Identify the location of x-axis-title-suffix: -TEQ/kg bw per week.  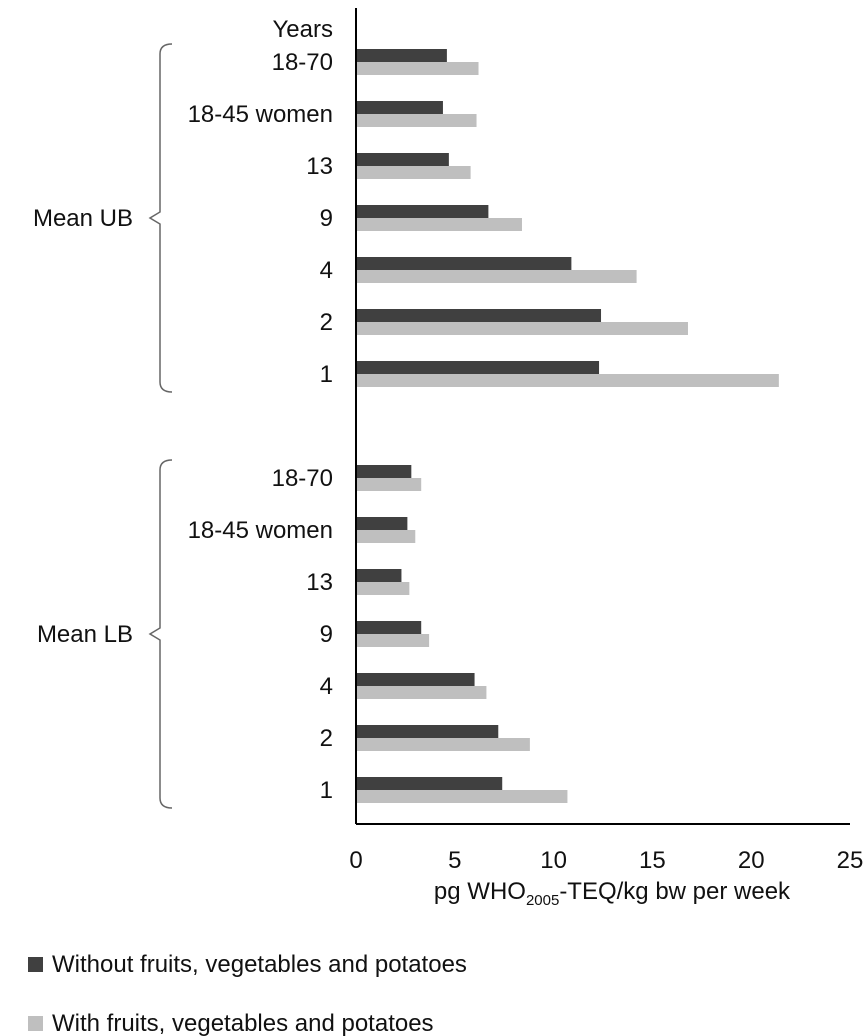
(675, 891).